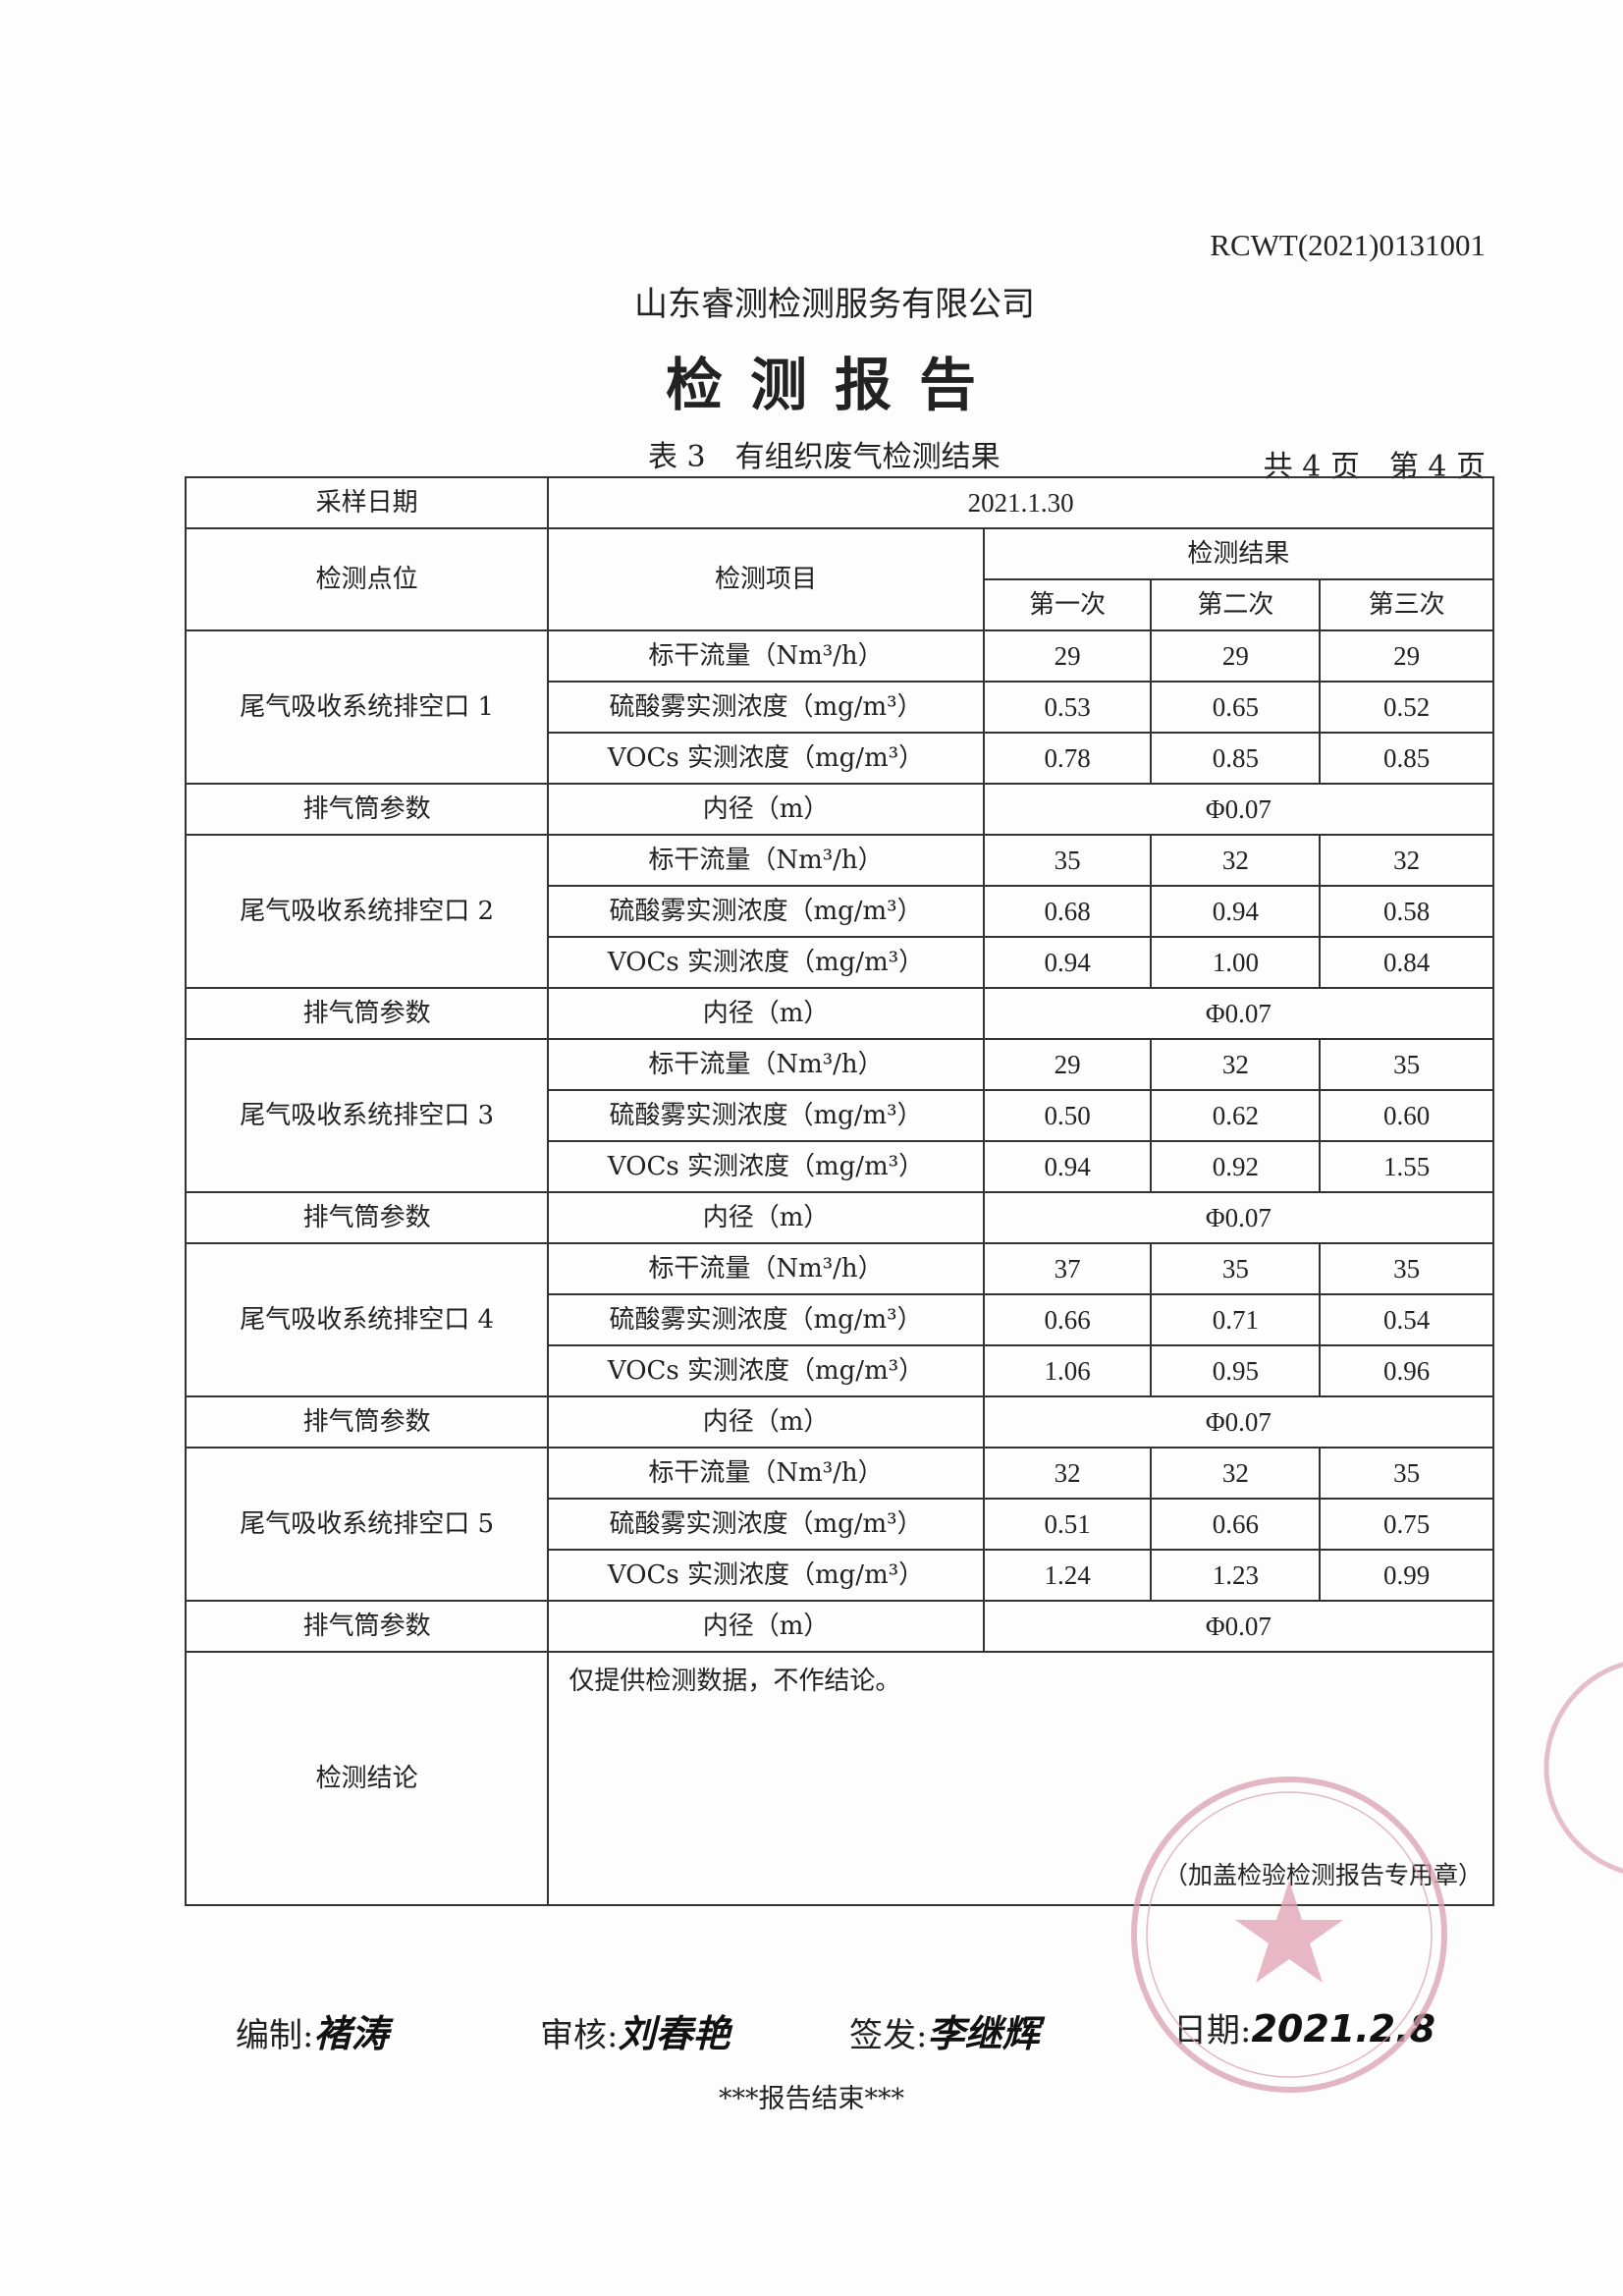 The width and height of the screenshot is (1623, 2296). I want to click on issue-date: 日期:2021.2.8, so click(1304, 2027).